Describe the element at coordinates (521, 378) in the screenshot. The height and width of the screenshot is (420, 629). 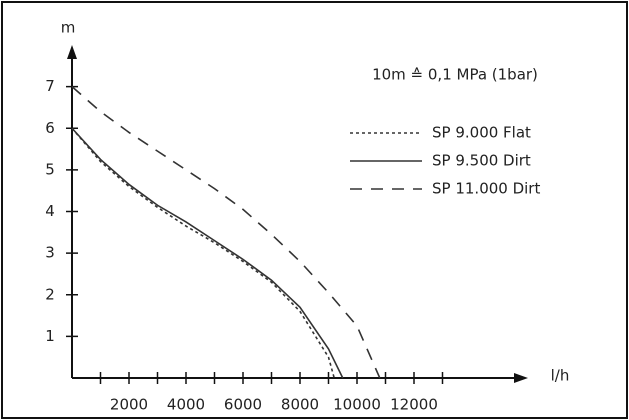
I see `x-axis-arrow` at that location.